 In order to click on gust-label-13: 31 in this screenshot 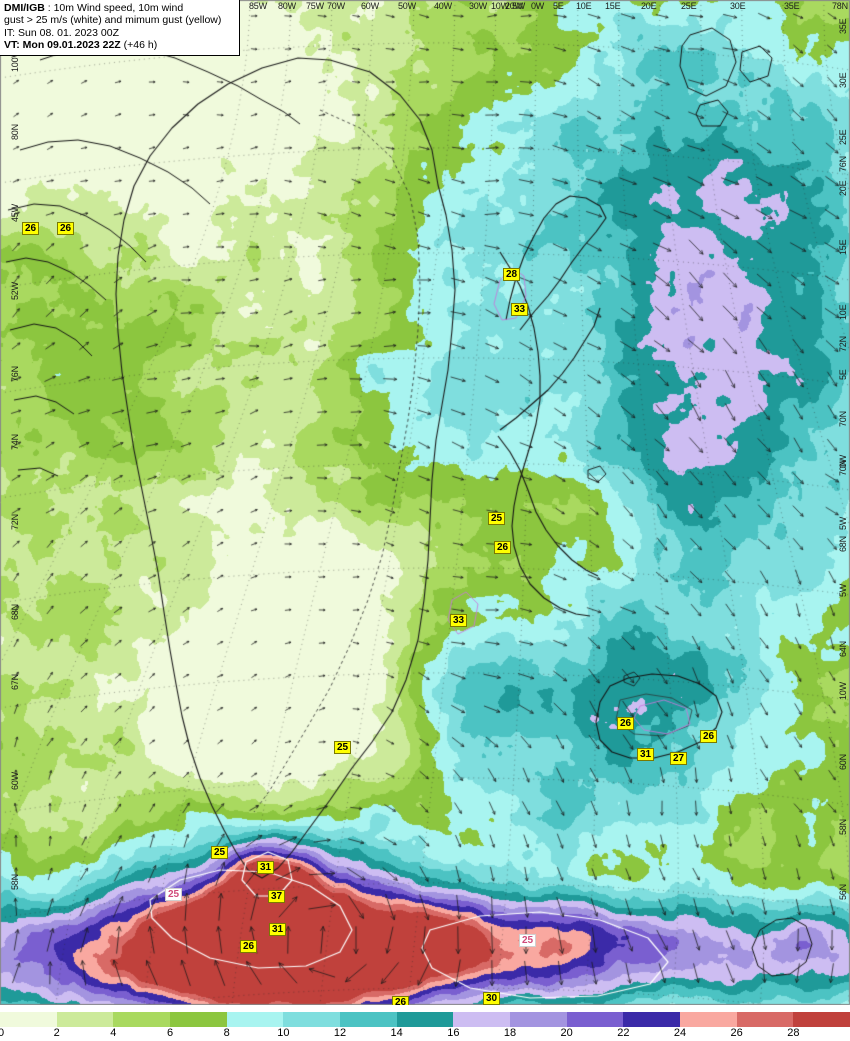, I will do `click(266, 867)`.